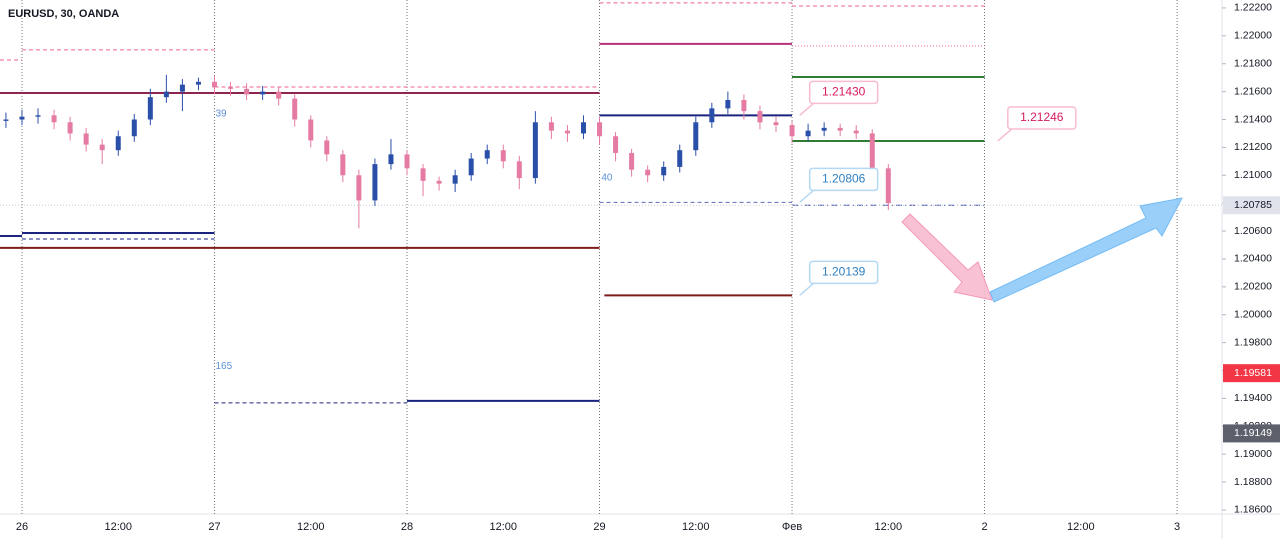 The image size is (1280, 539). Describe the element at coordinates (1253, 482) in the screenshot. I see `y-tick-label: 1.18800` at that location.